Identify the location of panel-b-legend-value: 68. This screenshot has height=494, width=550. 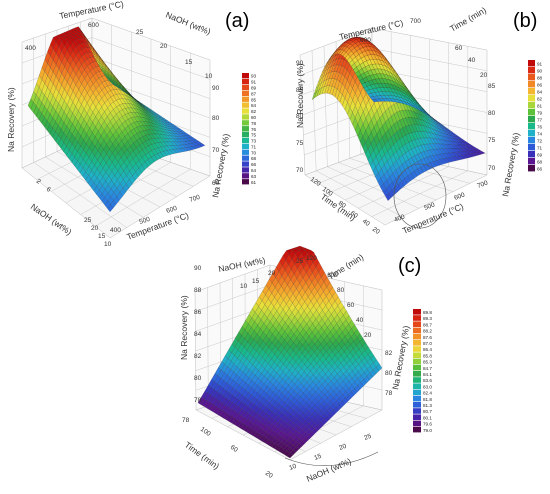
(540, 162).